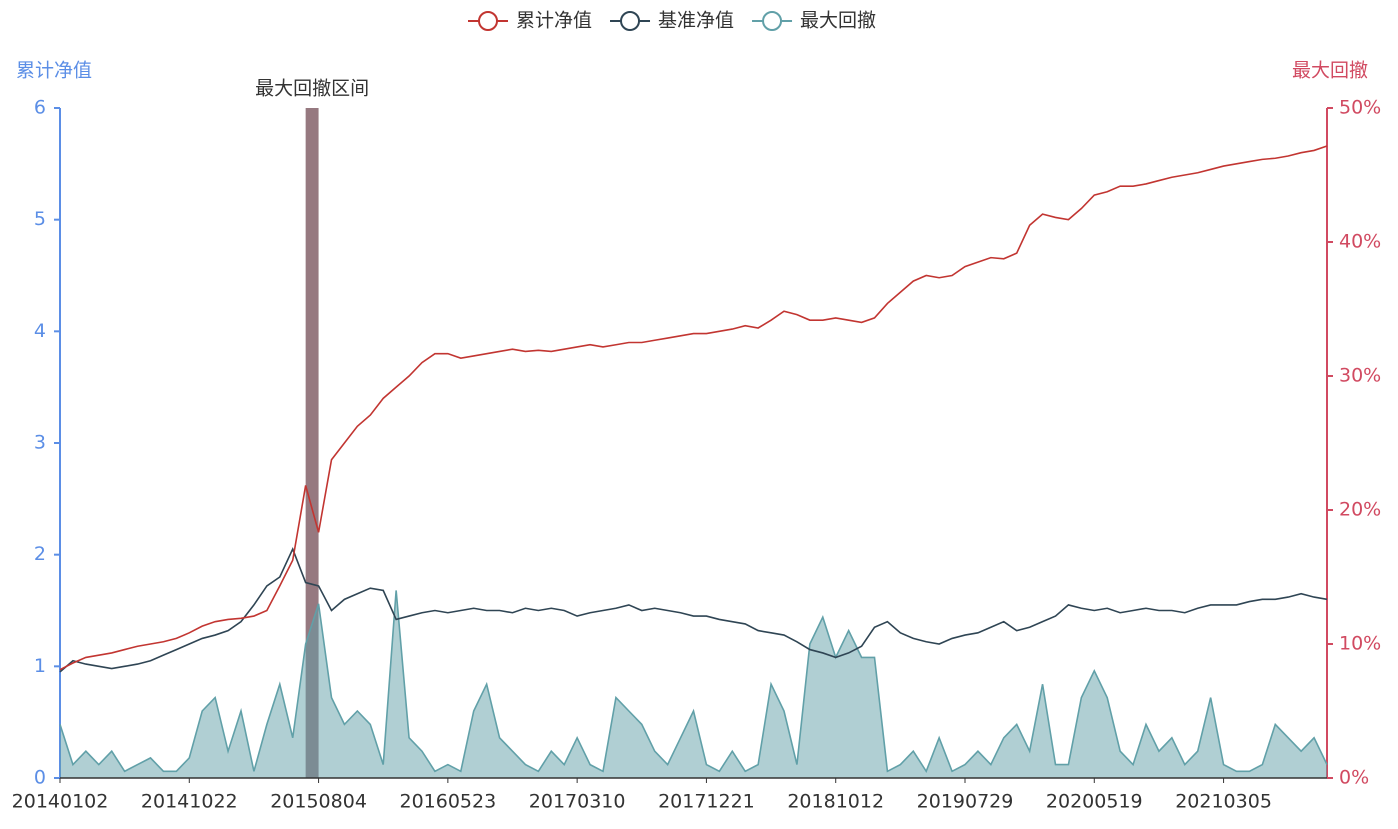  What do you see at coordinates (1223, 802) in the screenshot?
I see `x-tick-label: 20210305` at bounding box center [1223, 802].